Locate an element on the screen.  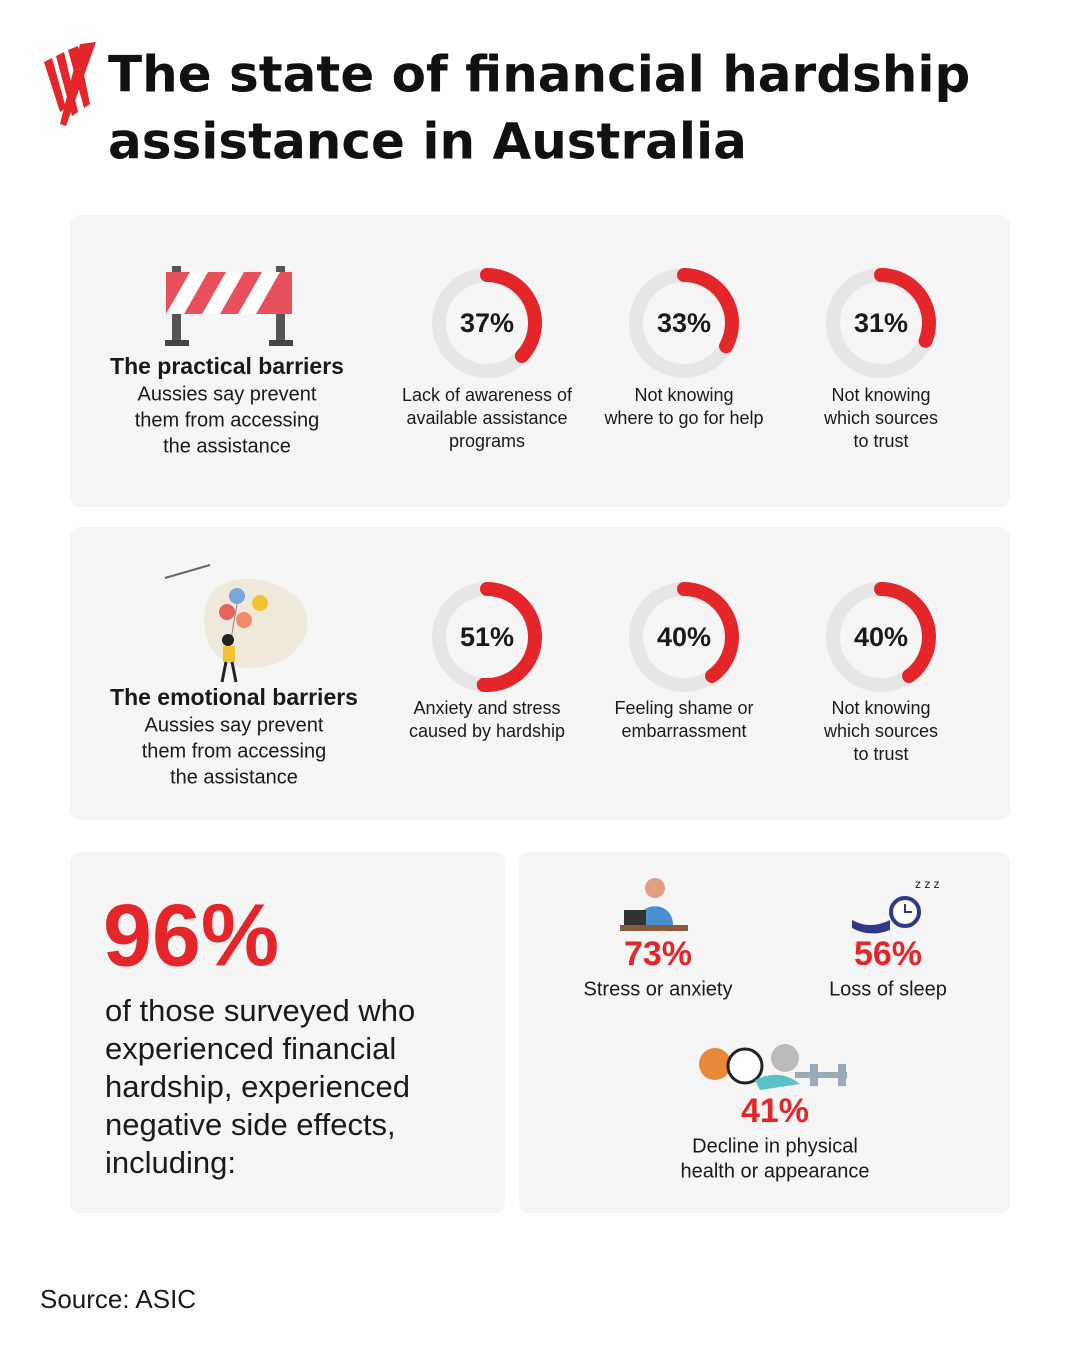
effect-label: Loss of sleep is located at coordinates (888, 989).